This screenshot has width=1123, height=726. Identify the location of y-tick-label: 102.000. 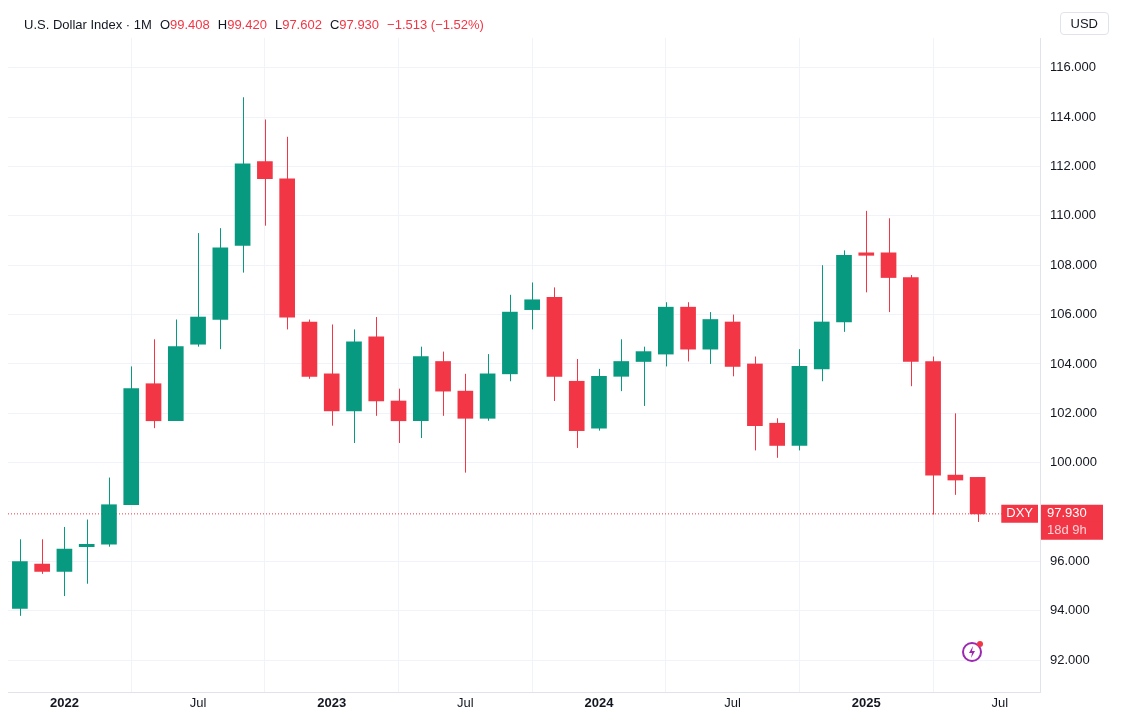
(1074, 412).